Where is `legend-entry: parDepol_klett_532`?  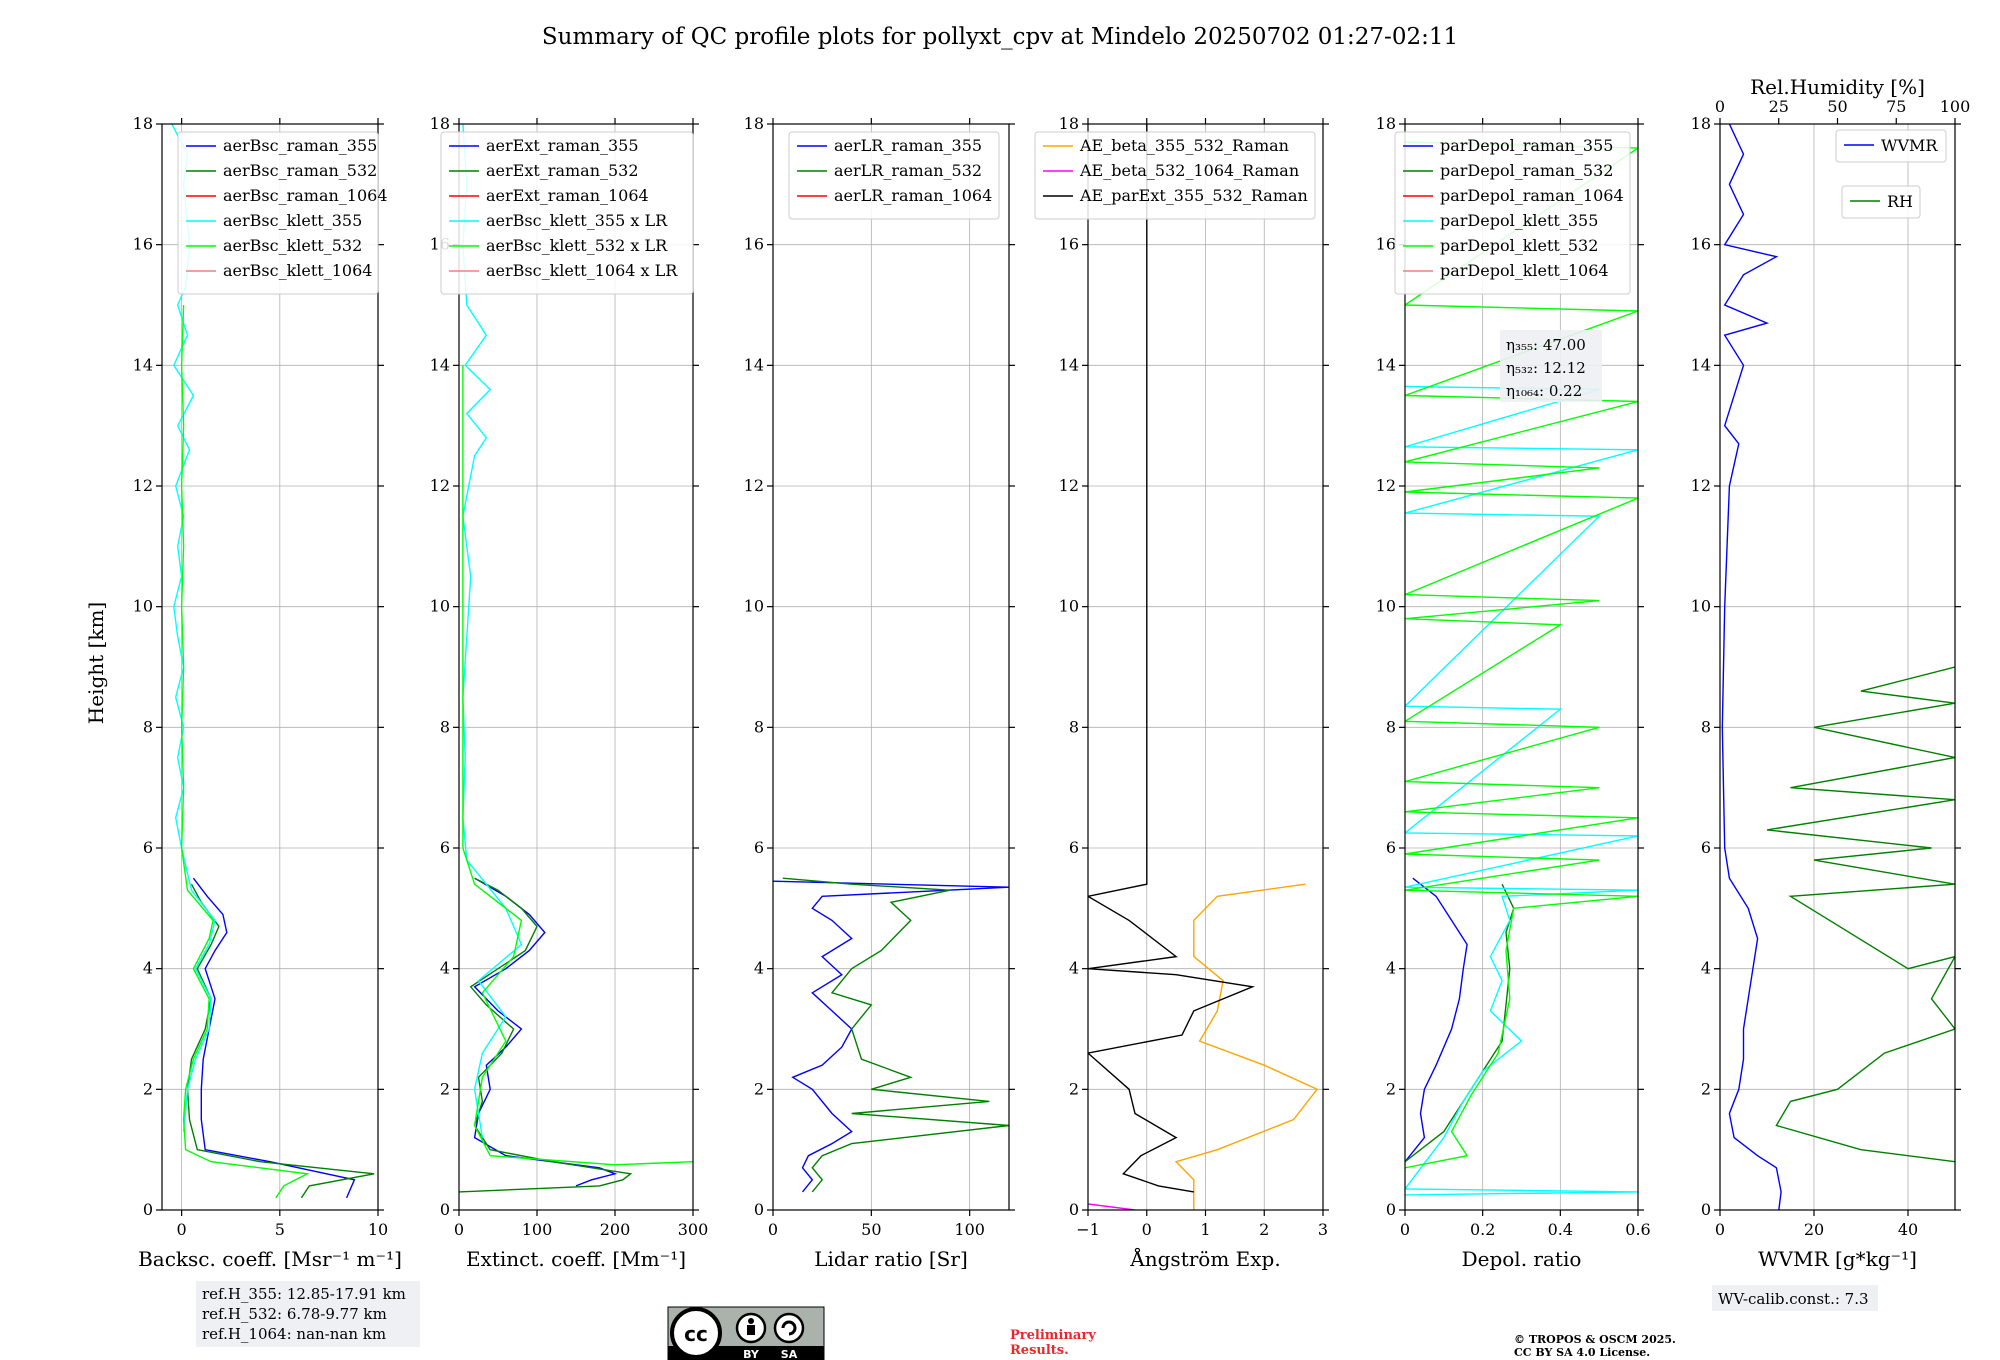
legend-entry: parDepol_klett_532 is located at coordinates (1519, 245).